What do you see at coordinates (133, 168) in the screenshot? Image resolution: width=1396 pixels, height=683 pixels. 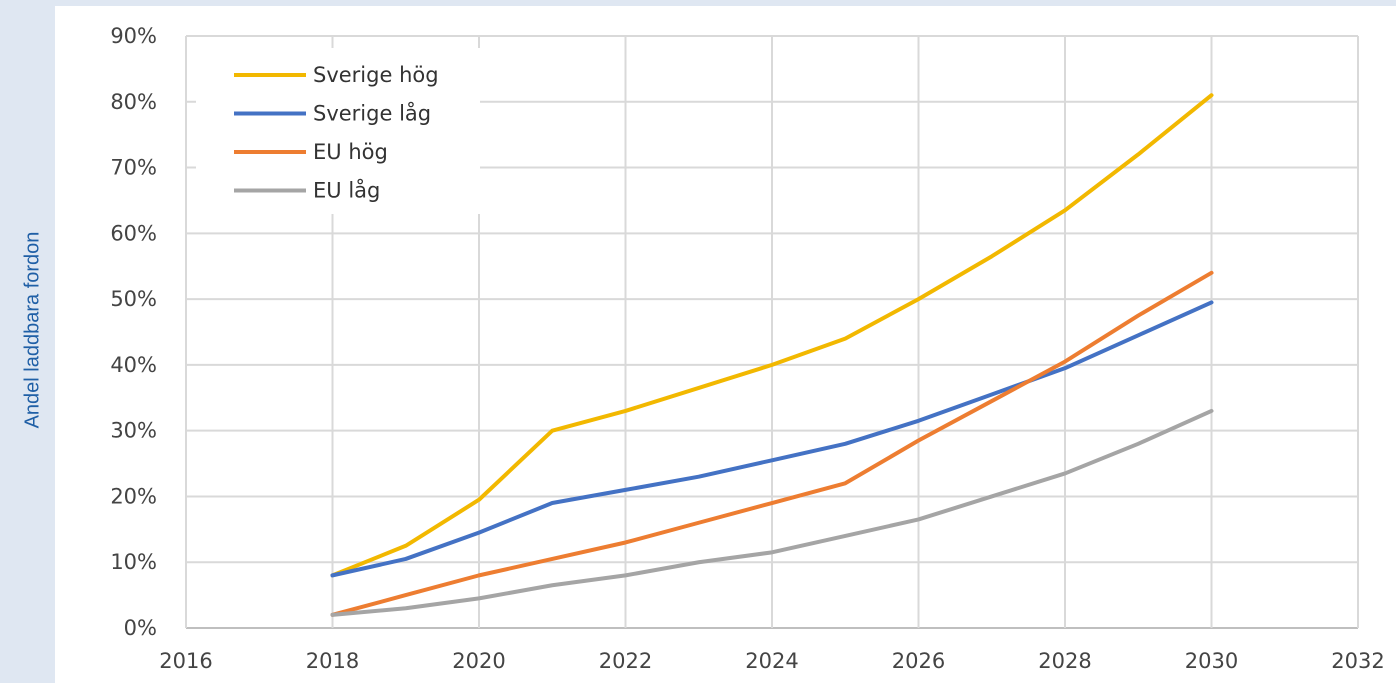 I see `y-tick-label: 70%` at bounding box center [133, 168].